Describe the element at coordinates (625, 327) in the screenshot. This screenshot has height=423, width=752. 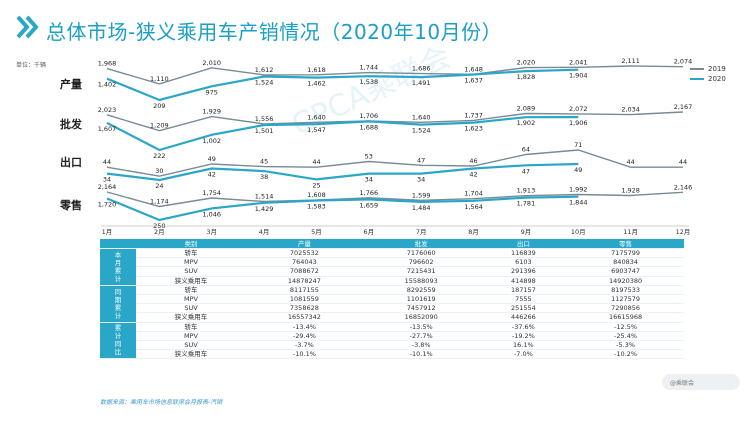
I see `table-cell: -12.5%` at that location.